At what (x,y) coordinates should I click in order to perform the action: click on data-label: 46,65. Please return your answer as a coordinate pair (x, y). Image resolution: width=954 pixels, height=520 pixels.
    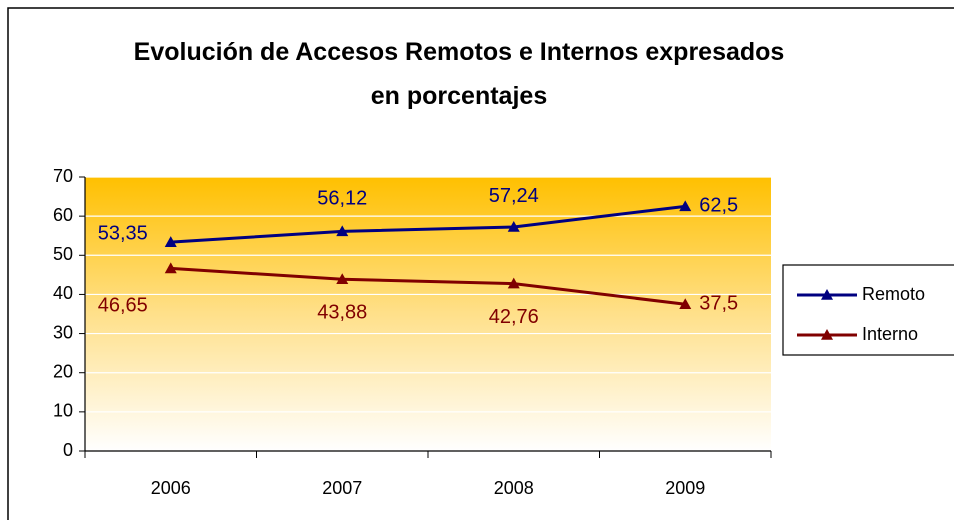
    Looking at the image, I should click on (123, 306).